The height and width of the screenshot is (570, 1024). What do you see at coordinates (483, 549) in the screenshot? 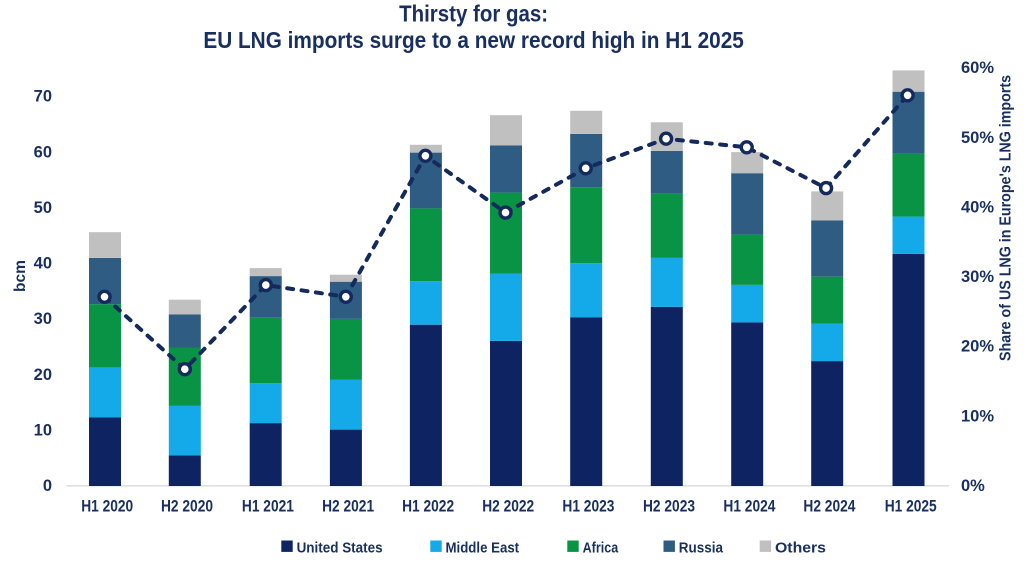
I see `svg-text: Middle East` at bounding box center [483, 549].